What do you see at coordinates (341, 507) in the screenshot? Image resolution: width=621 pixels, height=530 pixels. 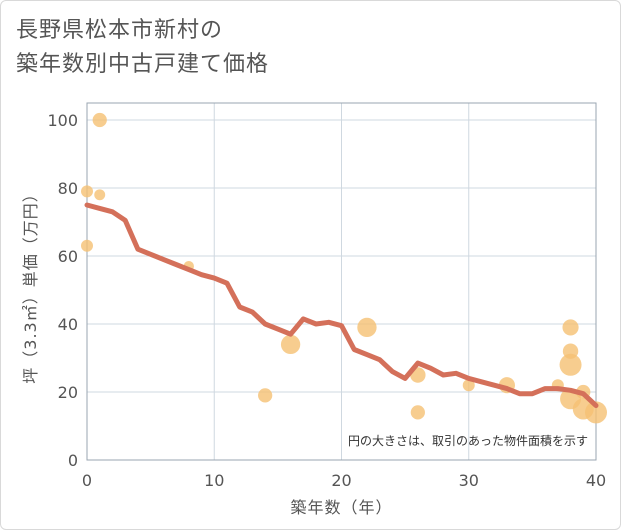 I see `x-axis-label: 築年数（年）` at bounding box center [341, 507].